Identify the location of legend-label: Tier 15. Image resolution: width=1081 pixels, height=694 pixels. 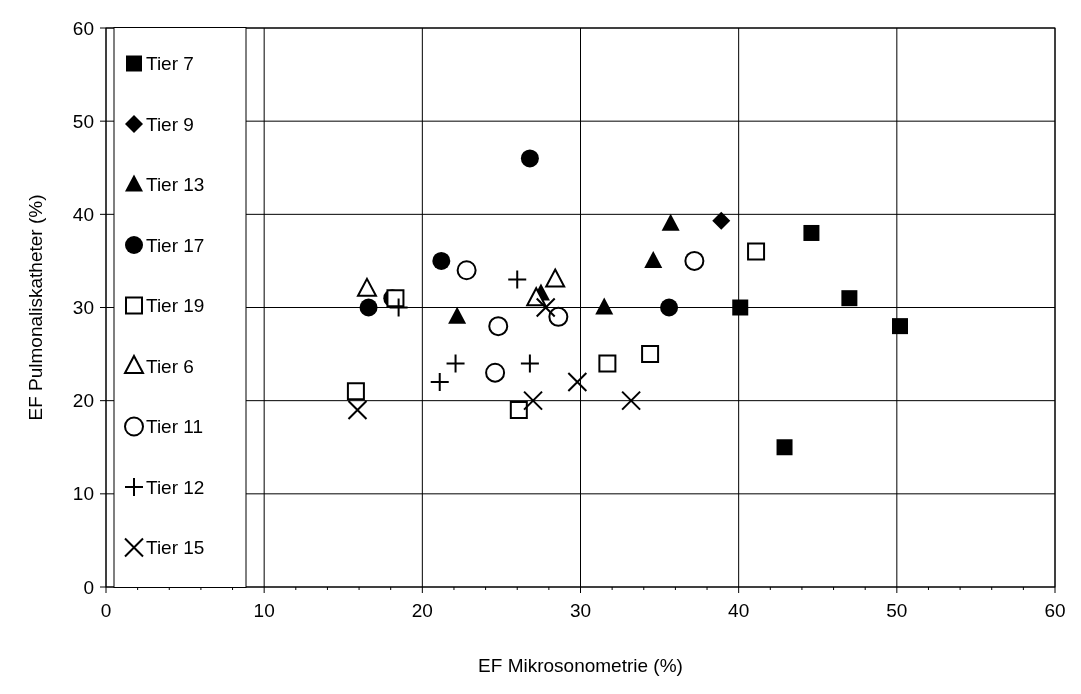
(175, 548).